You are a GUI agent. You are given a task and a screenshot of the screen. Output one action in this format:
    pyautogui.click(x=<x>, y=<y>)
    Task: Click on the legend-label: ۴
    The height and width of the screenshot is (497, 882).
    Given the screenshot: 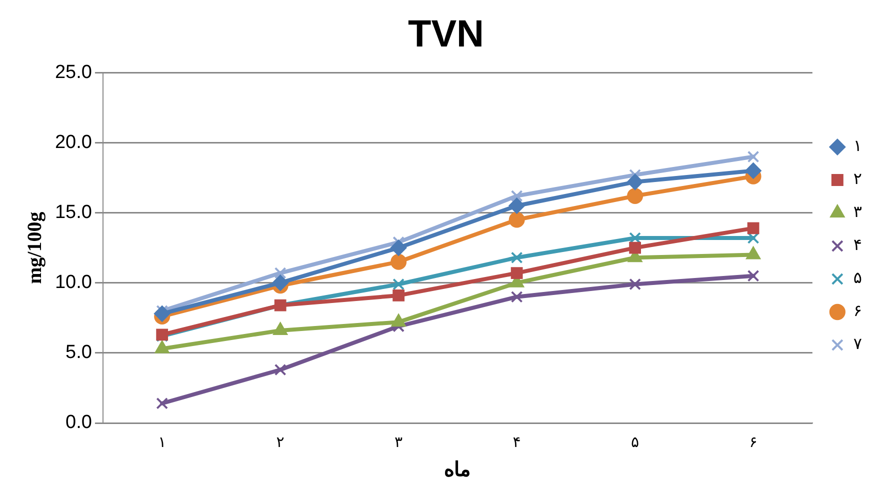 What is the action you would take?
    pyautogui.click(x=857, y=244)
    